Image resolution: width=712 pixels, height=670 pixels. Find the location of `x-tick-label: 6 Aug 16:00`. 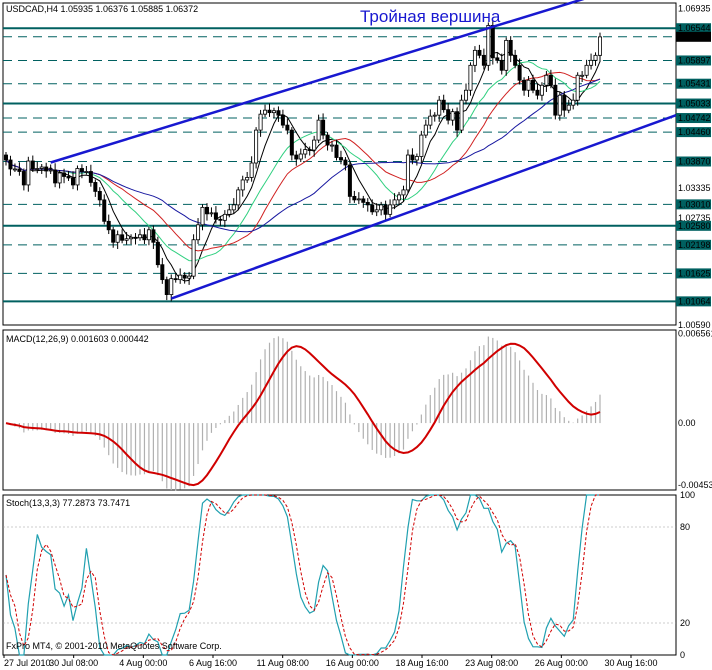

x-tick-label: 6 Aug 16:00 is located at coordinates (213, 663).